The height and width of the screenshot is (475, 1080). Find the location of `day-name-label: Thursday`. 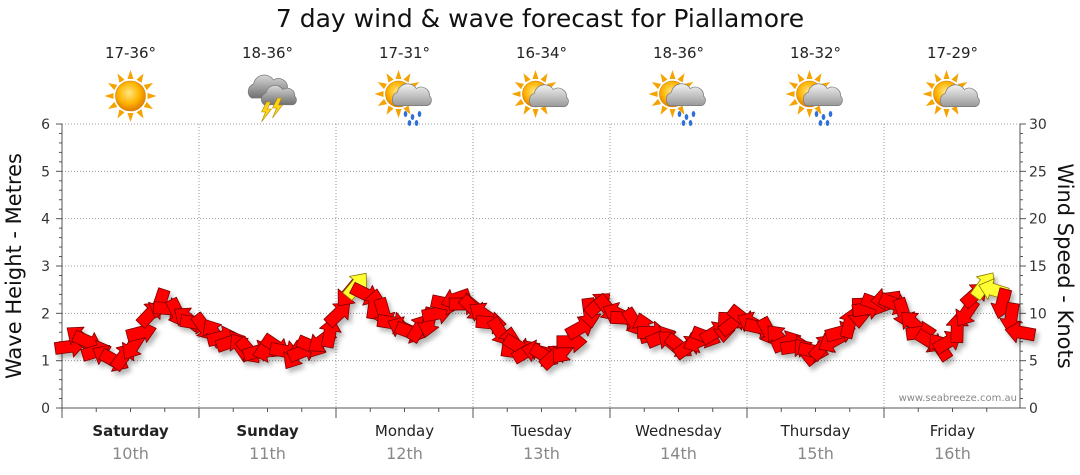

day-name-label: Thursday is located at coordinates (815, 431).